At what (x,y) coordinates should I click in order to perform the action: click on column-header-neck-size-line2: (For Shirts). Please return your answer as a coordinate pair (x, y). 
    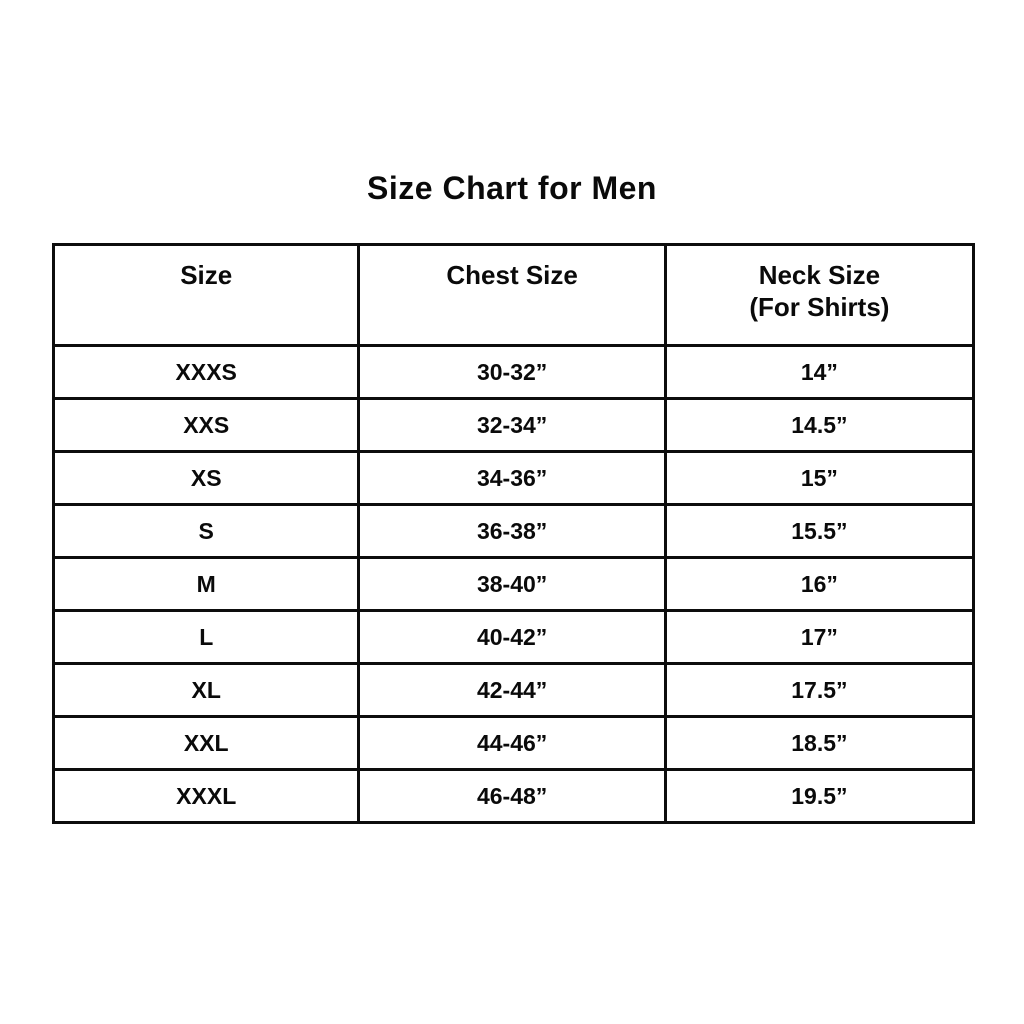
    Looking at the image, I should click on (819, 306).